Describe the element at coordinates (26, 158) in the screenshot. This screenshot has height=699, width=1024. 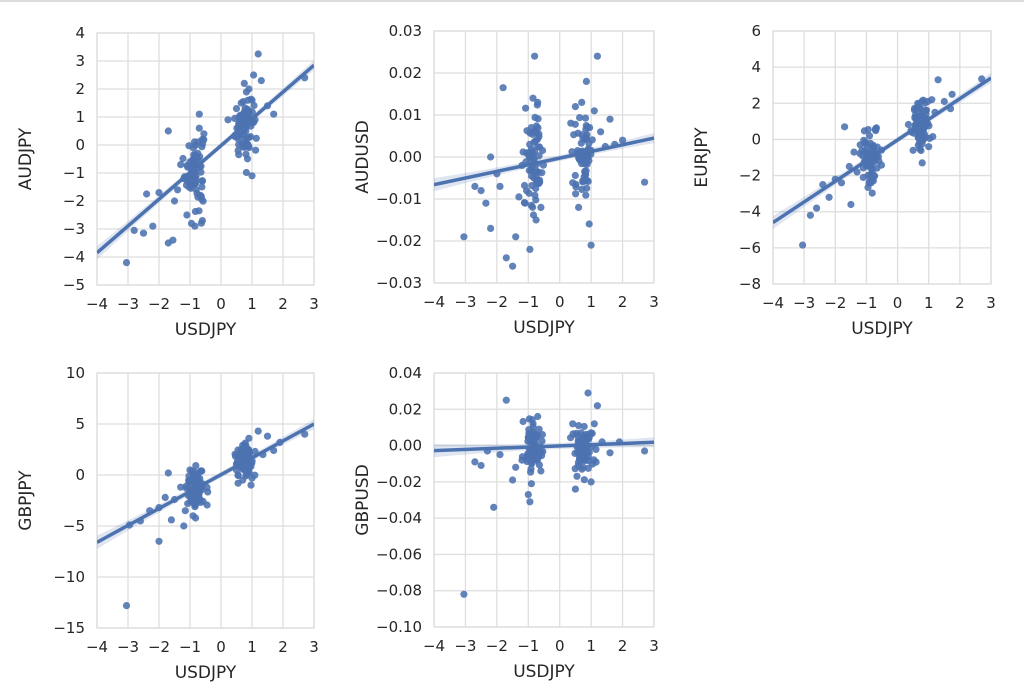
I see `y-axis-label: AUDJPY` at that location.